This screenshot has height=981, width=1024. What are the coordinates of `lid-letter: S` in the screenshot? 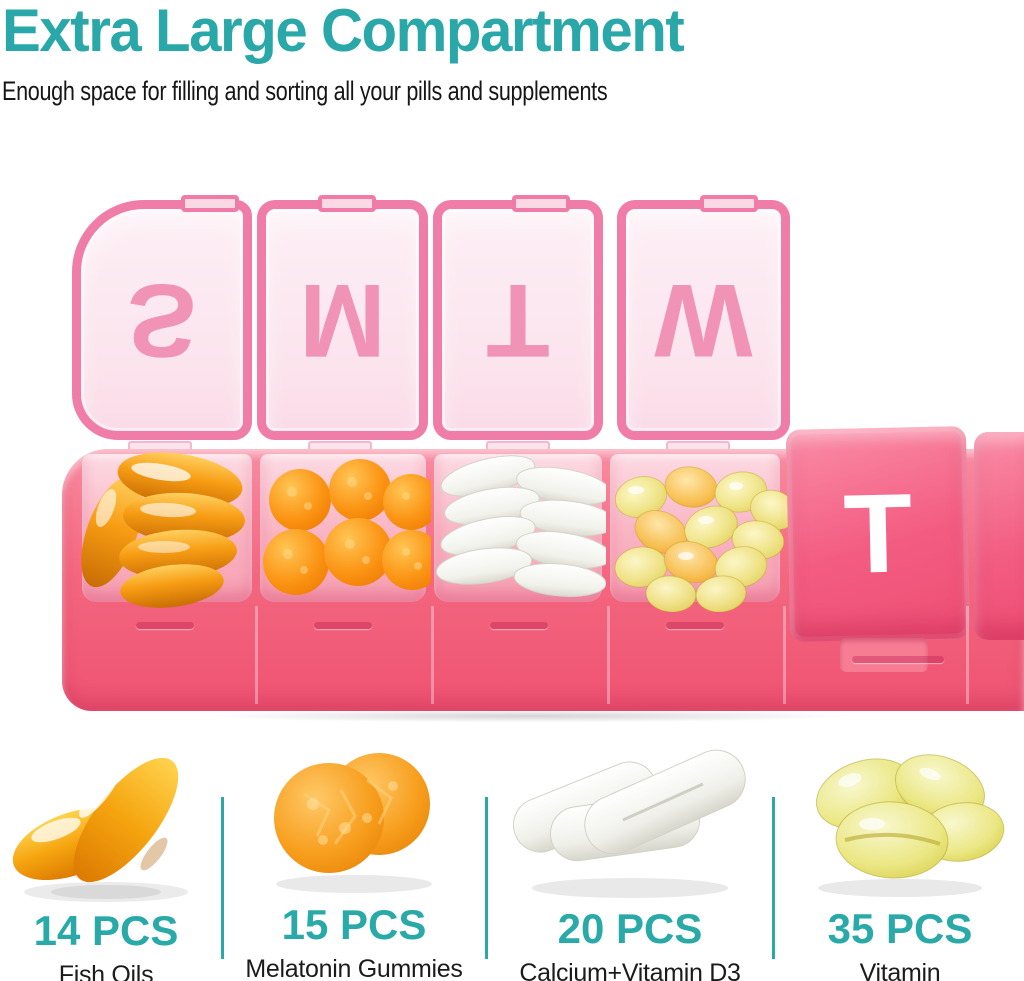 It's located at (162, 320).